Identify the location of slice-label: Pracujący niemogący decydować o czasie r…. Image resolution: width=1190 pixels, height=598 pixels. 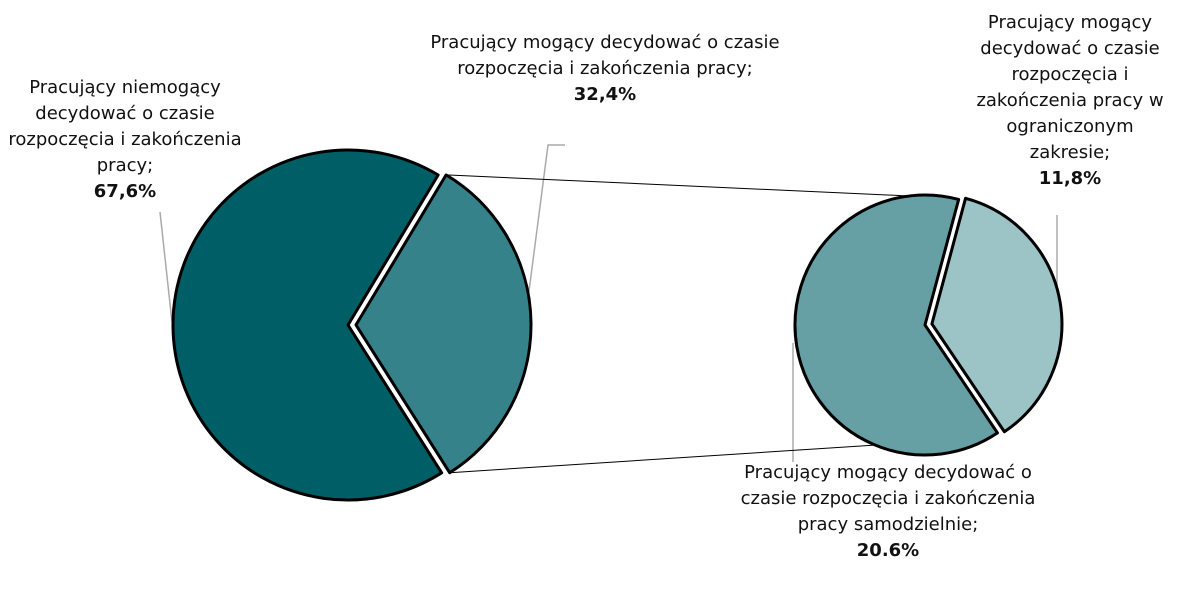
(125, 140).